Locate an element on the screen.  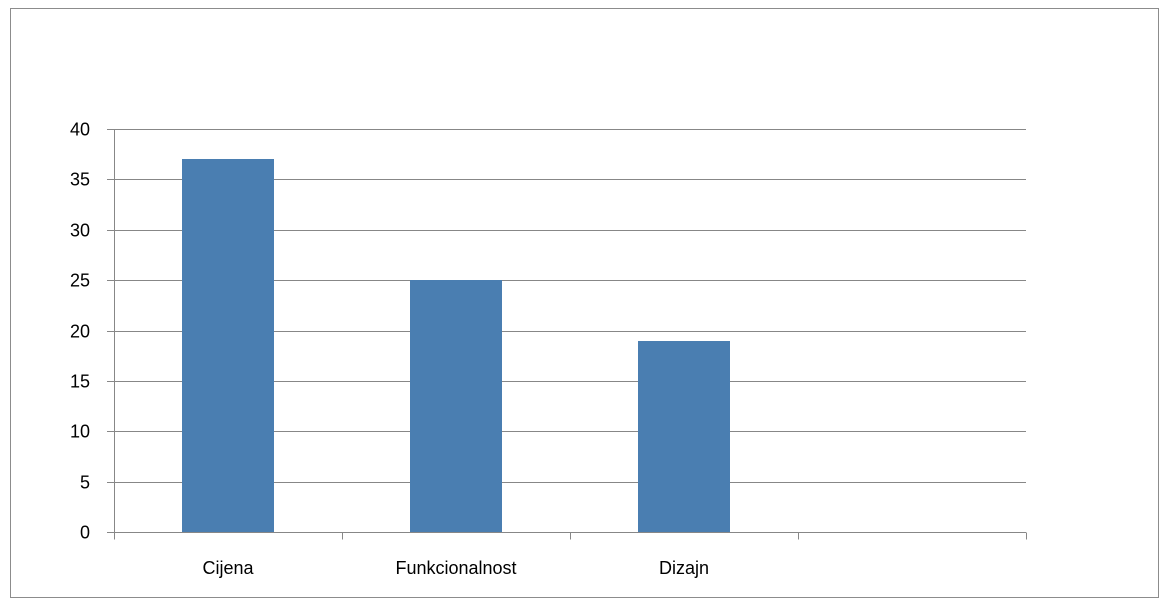
bar-dizajn is located at coordinates (684, 436).